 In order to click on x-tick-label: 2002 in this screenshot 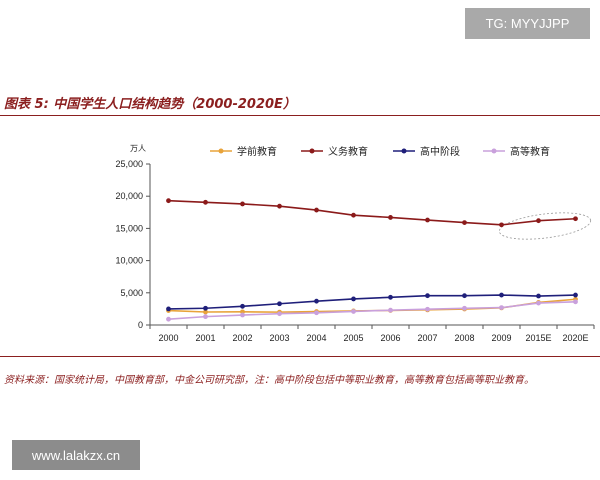, I will do `click(242, 338)`.